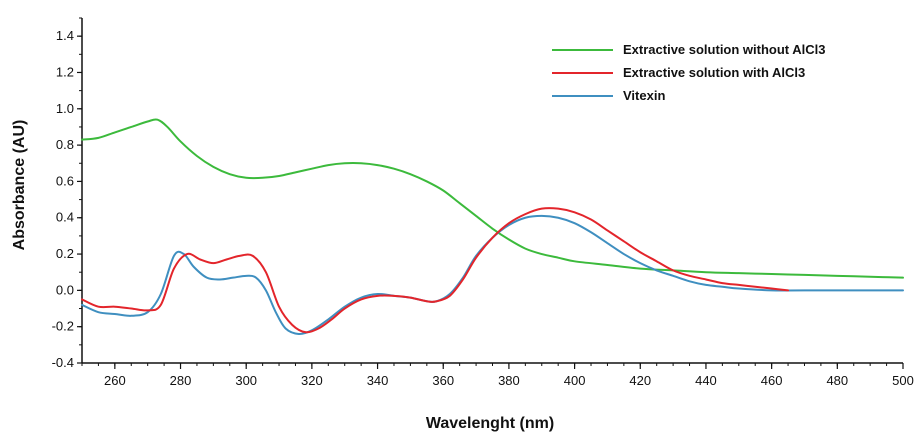 The height and width of the screenshot is (434, 917). Describe the element at coordinates (65, 144) in the screenshot. I see `y-tick-label: 0.8` at that location.